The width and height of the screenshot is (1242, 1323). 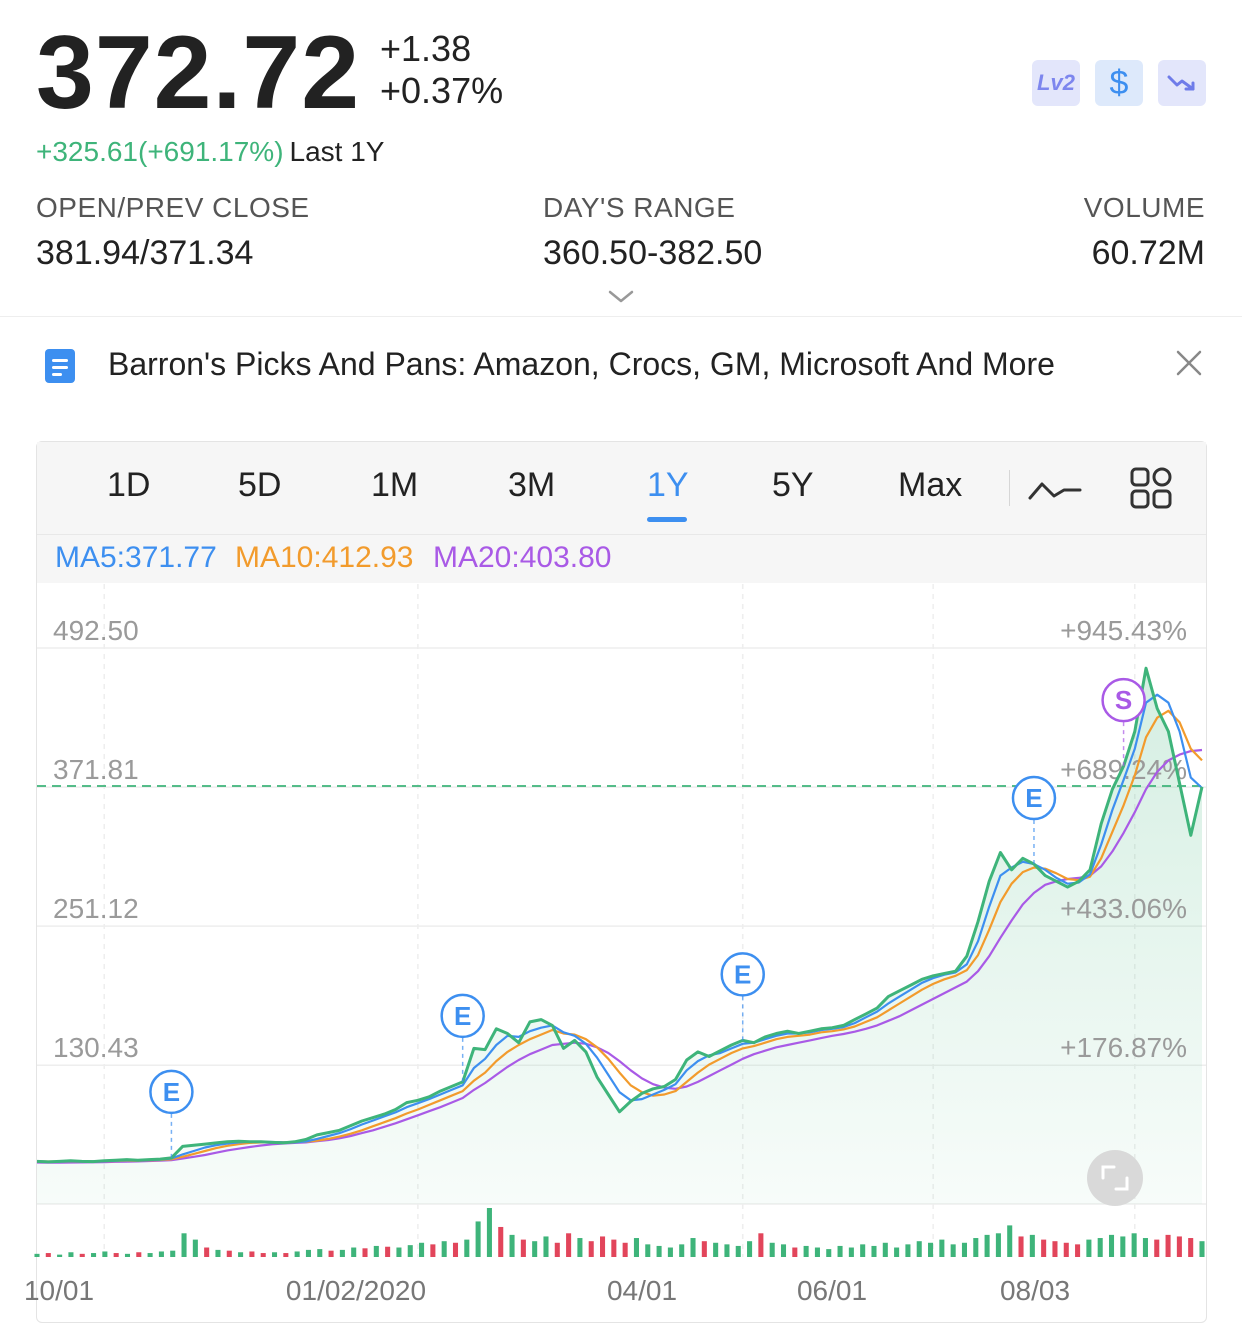 I want to click on level2-label: Lv2, so click(x=1056, y=82).